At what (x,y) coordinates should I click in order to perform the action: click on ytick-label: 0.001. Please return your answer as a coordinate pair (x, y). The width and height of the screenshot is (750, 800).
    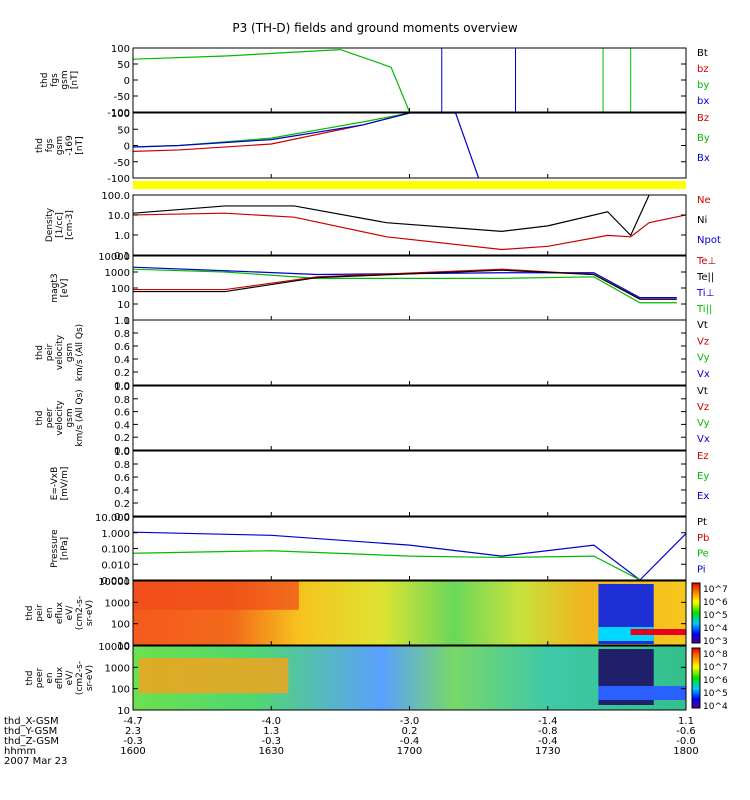
    Looking at the image, I should click on (115, 581).